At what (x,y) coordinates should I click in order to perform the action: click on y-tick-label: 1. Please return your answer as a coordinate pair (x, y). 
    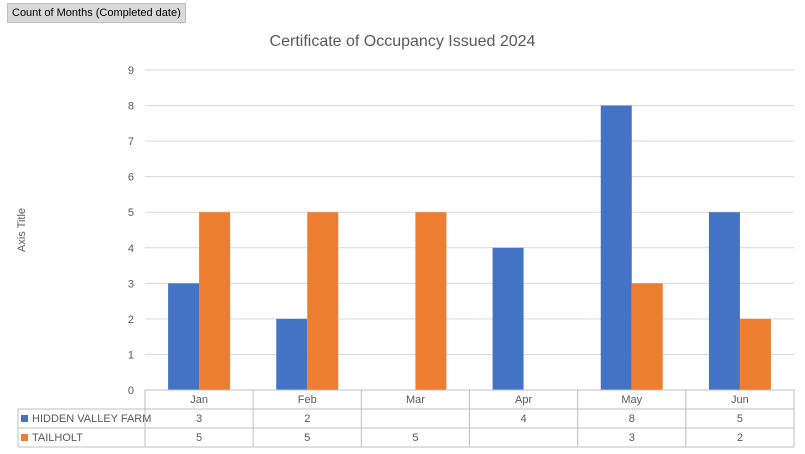
    Looking at the image, I should click on (131, 355).